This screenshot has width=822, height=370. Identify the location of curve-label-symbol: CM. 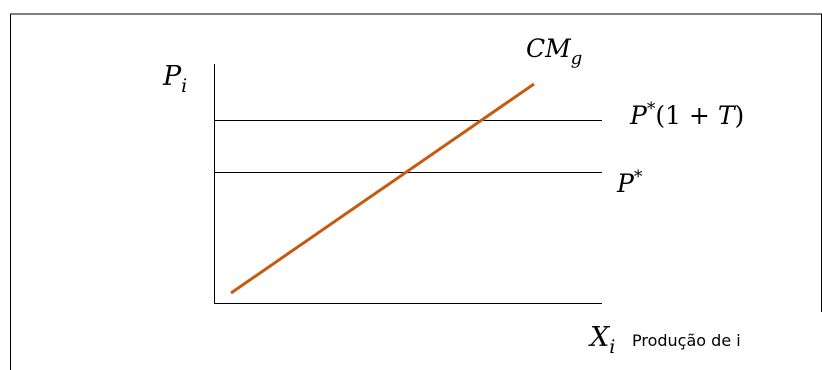
(549, 48).